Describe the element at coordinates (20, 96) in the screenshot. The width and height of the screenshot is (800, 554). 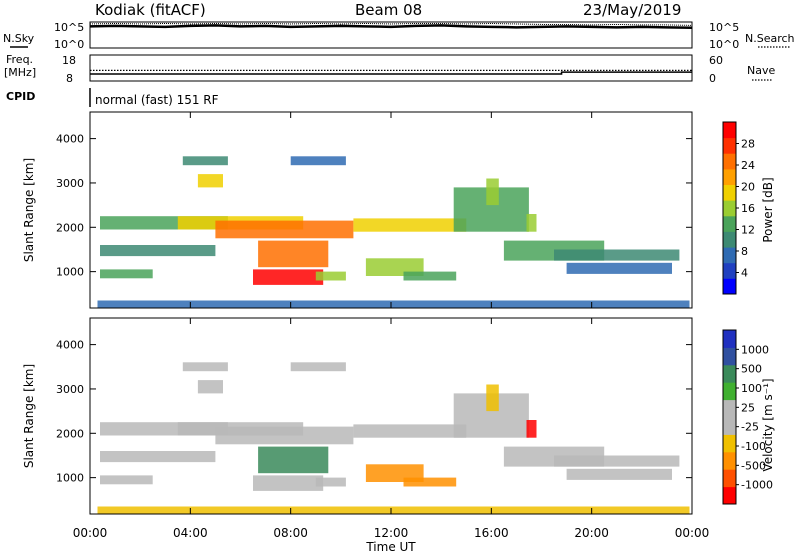
I see `cpid-label: CPID` at that location.